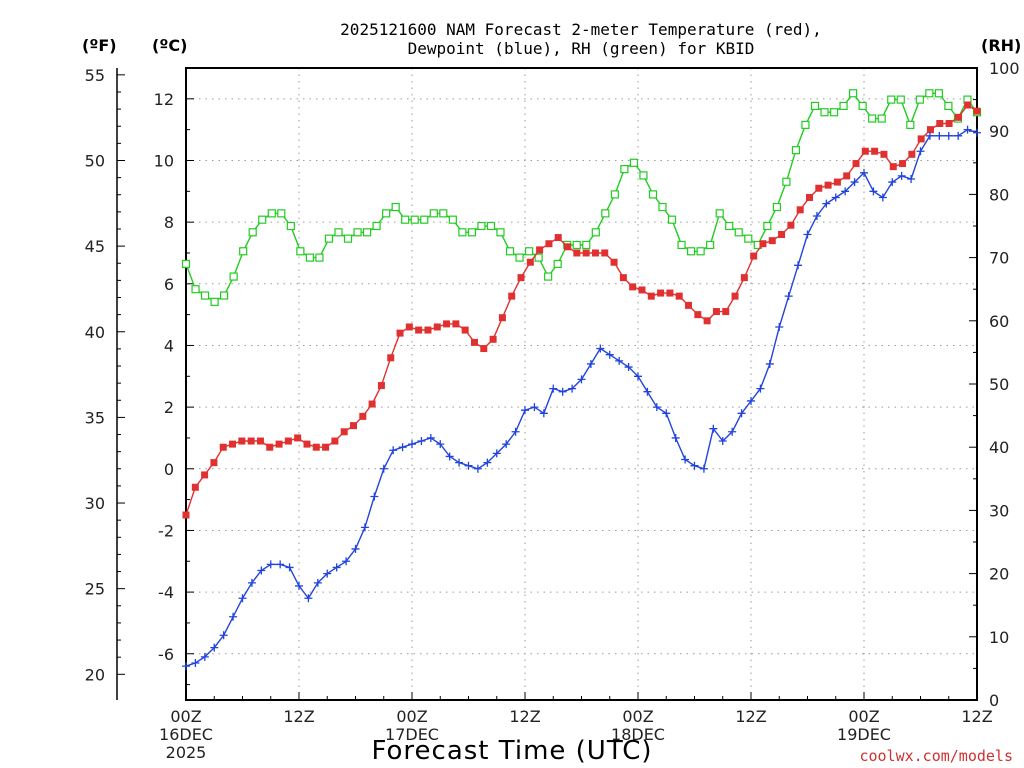 This screenshot has height=768, width=1024. I want to click on fahrenheit-axis: 20 25 30 35 40 45 50 55, so click(105, 383).